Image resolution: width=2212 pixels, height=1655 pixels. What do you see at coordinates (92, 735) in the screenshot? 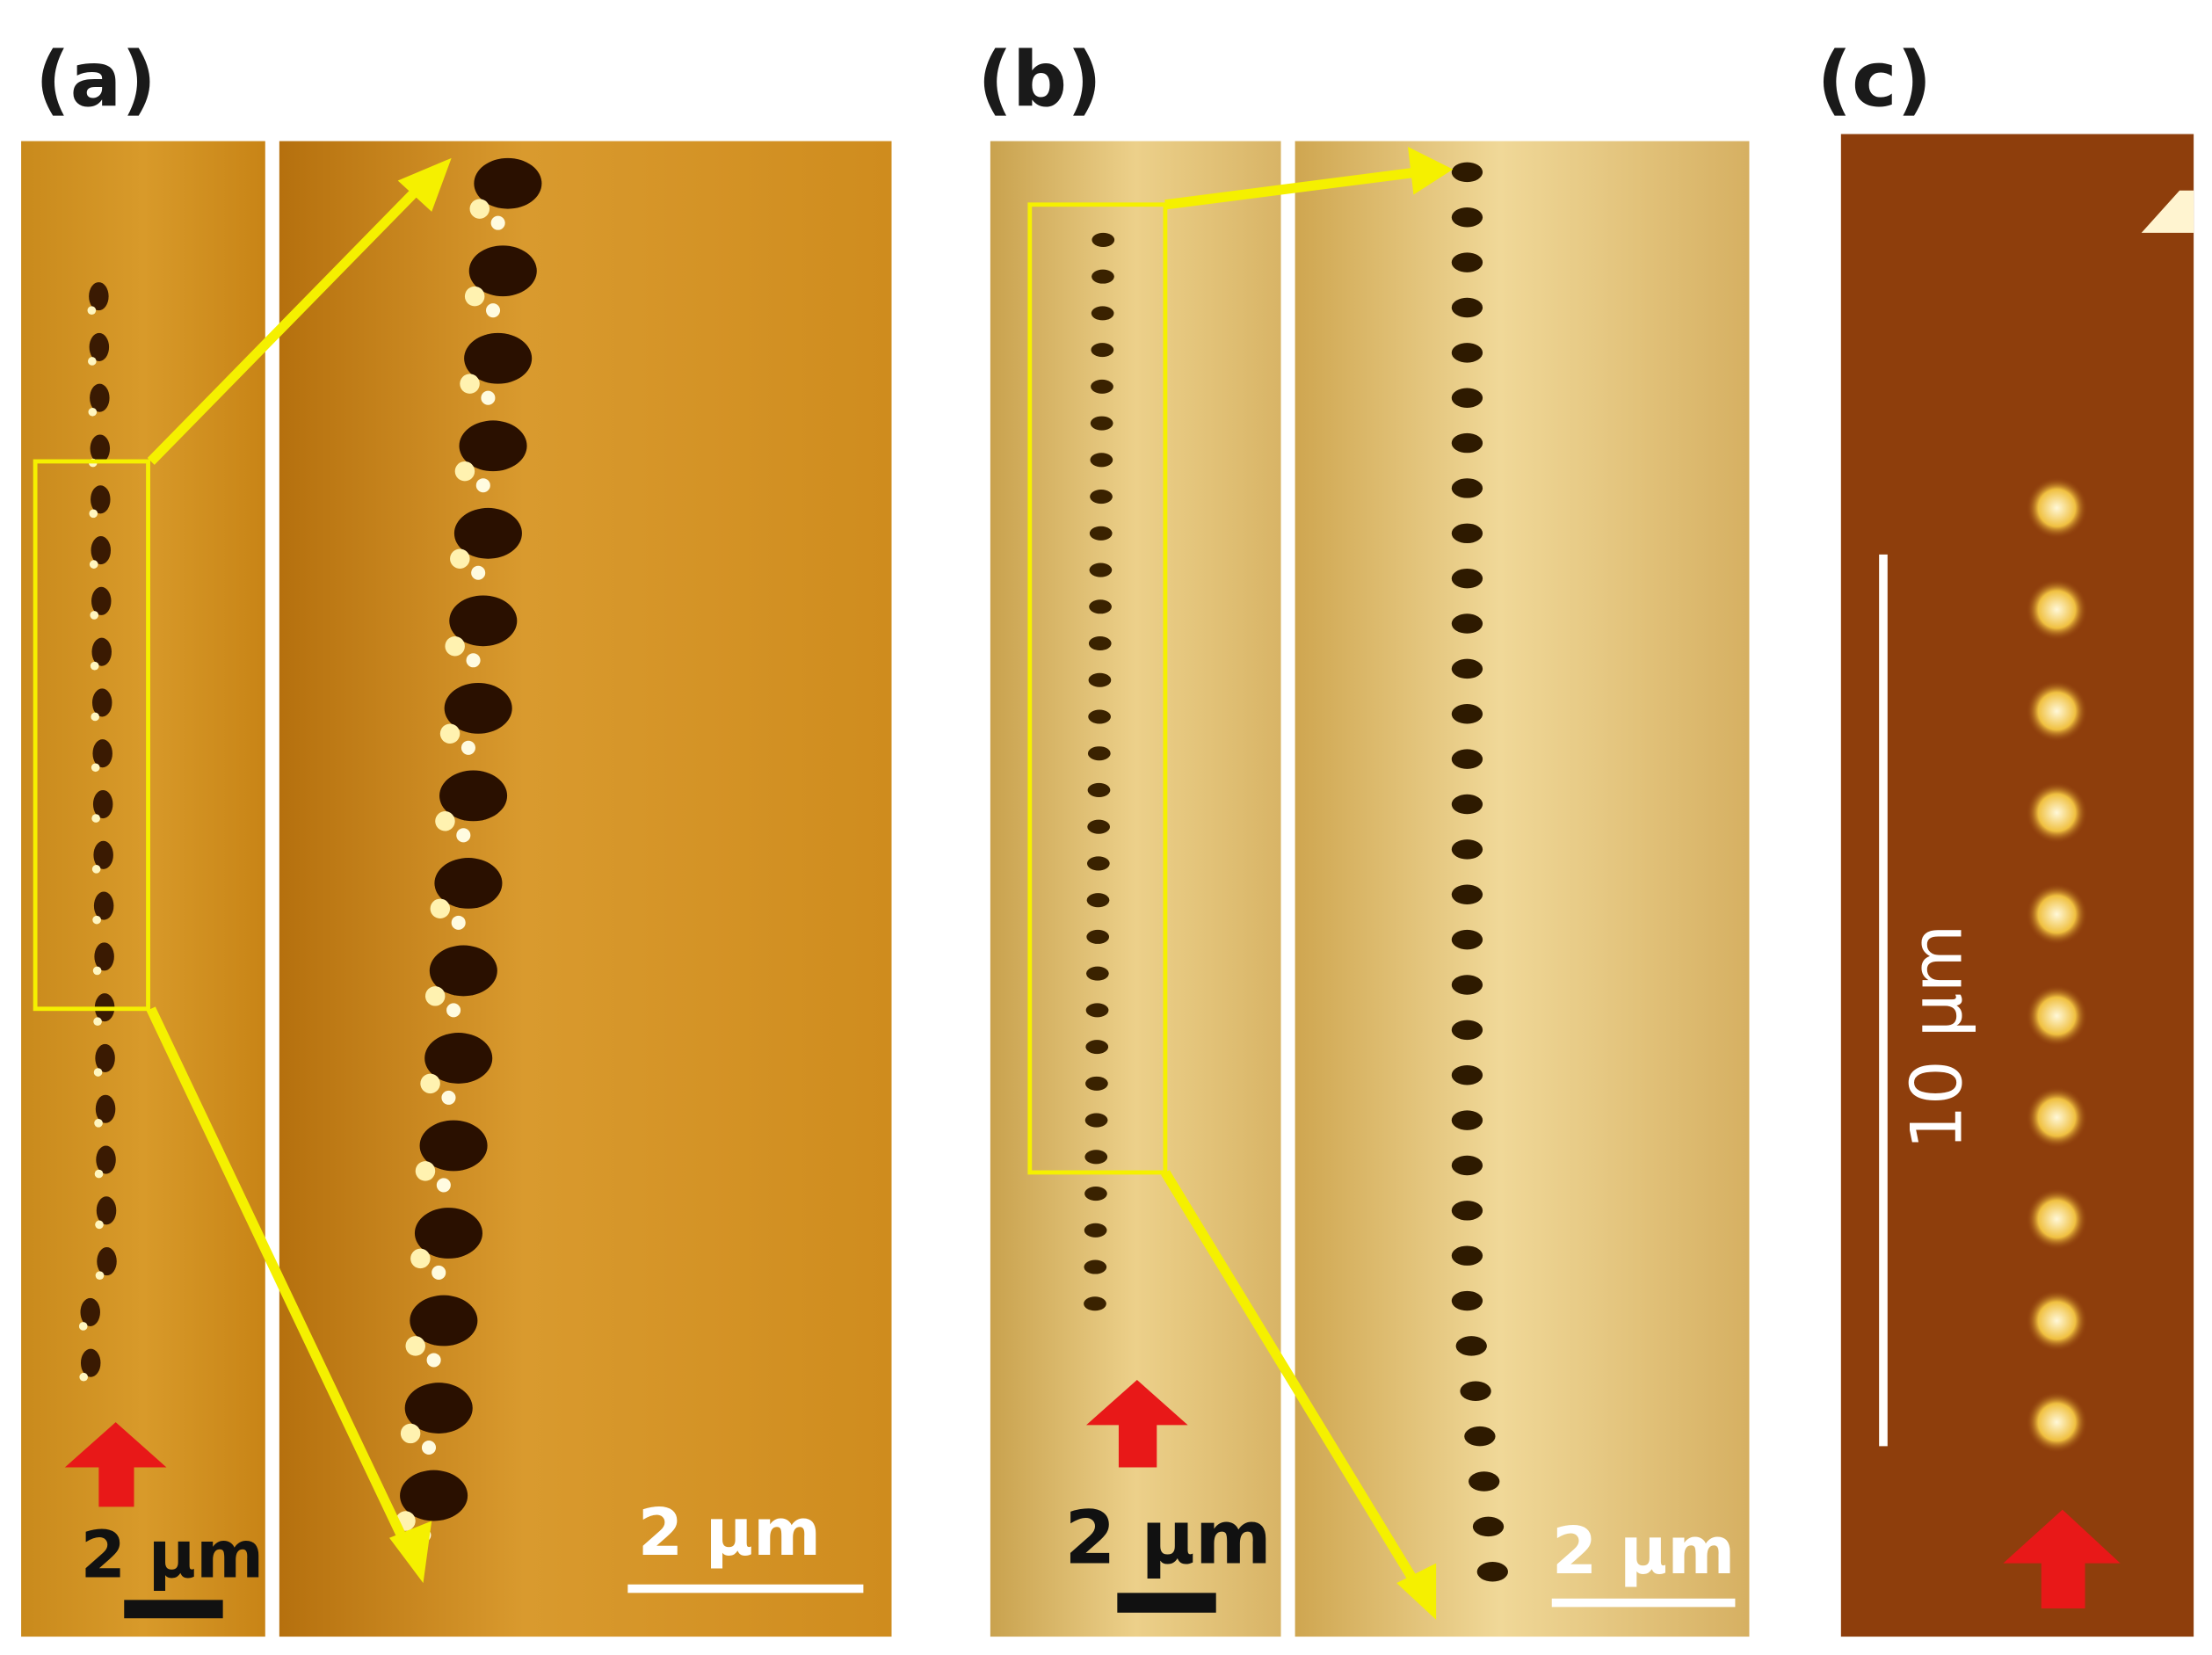
I see `zoom-box` at bounding box center [92, 735].